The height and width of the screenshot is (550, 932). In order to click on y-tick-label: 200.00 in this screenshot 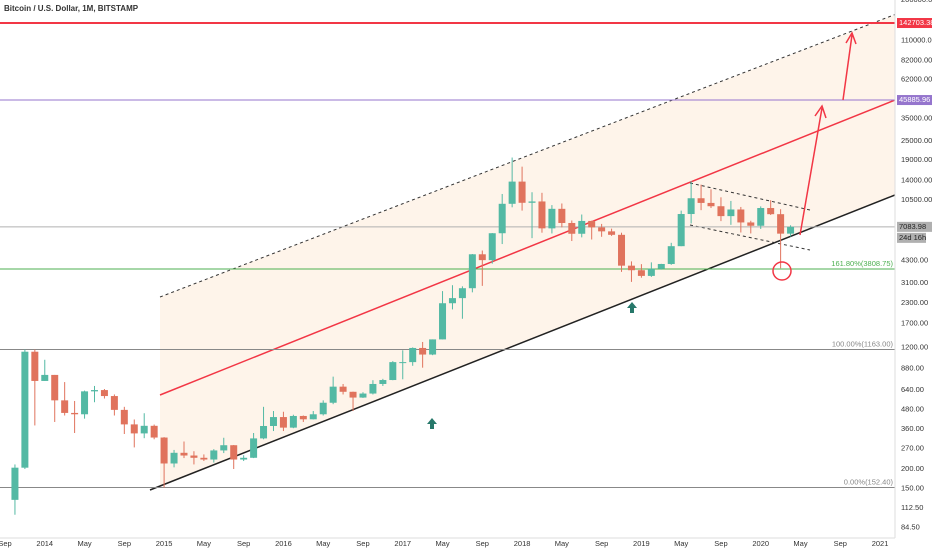, I will do `click(912, 468)`.